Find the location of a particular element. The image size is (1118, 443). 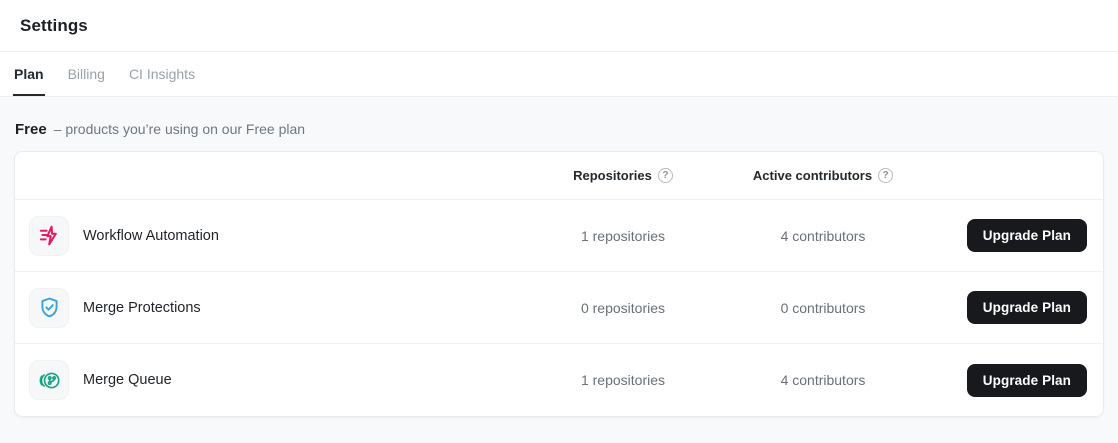

table-header-row: Repositories ? Active contributors ? is located at coordinates (559, 176).